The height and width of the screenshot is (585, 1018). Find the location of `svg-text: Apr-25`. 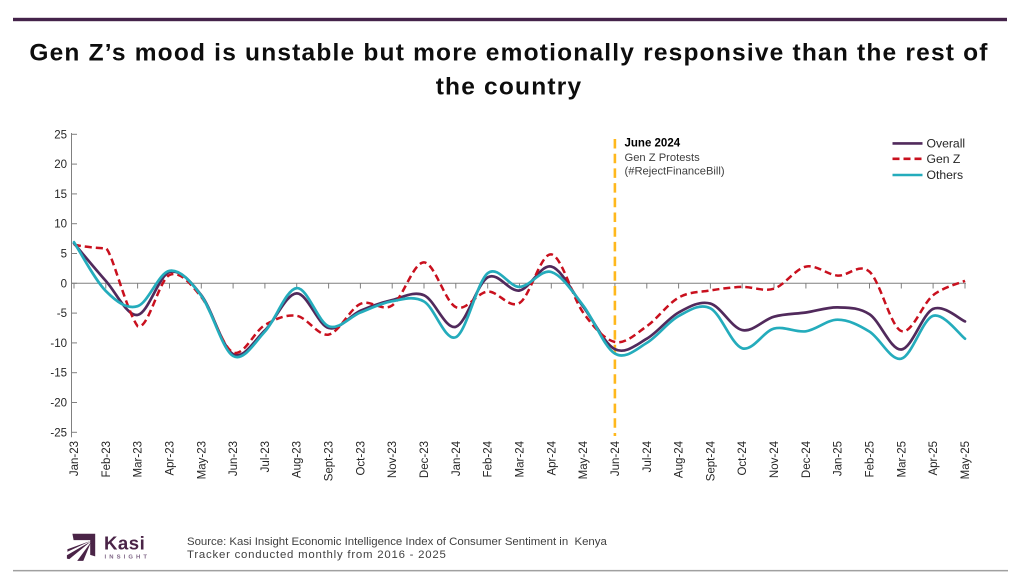

svg-text: Apr-25 is located at coordinates (934, 458).